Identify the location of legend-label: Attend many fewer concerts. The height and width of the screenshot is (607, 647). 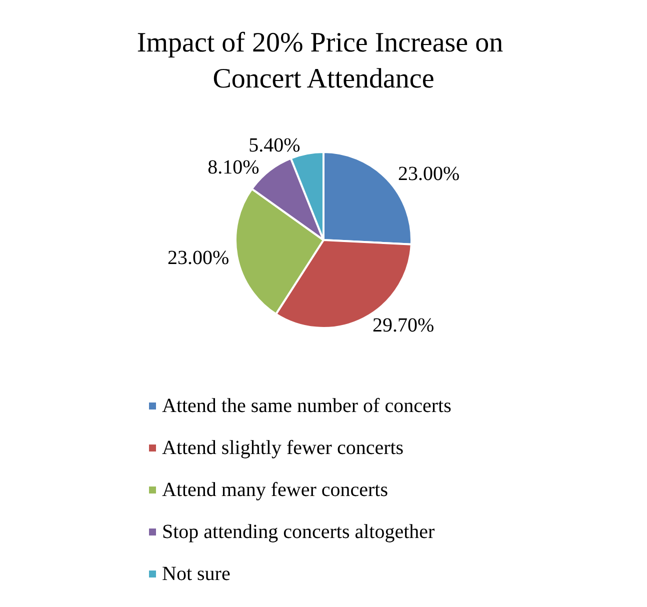
(275, 490).